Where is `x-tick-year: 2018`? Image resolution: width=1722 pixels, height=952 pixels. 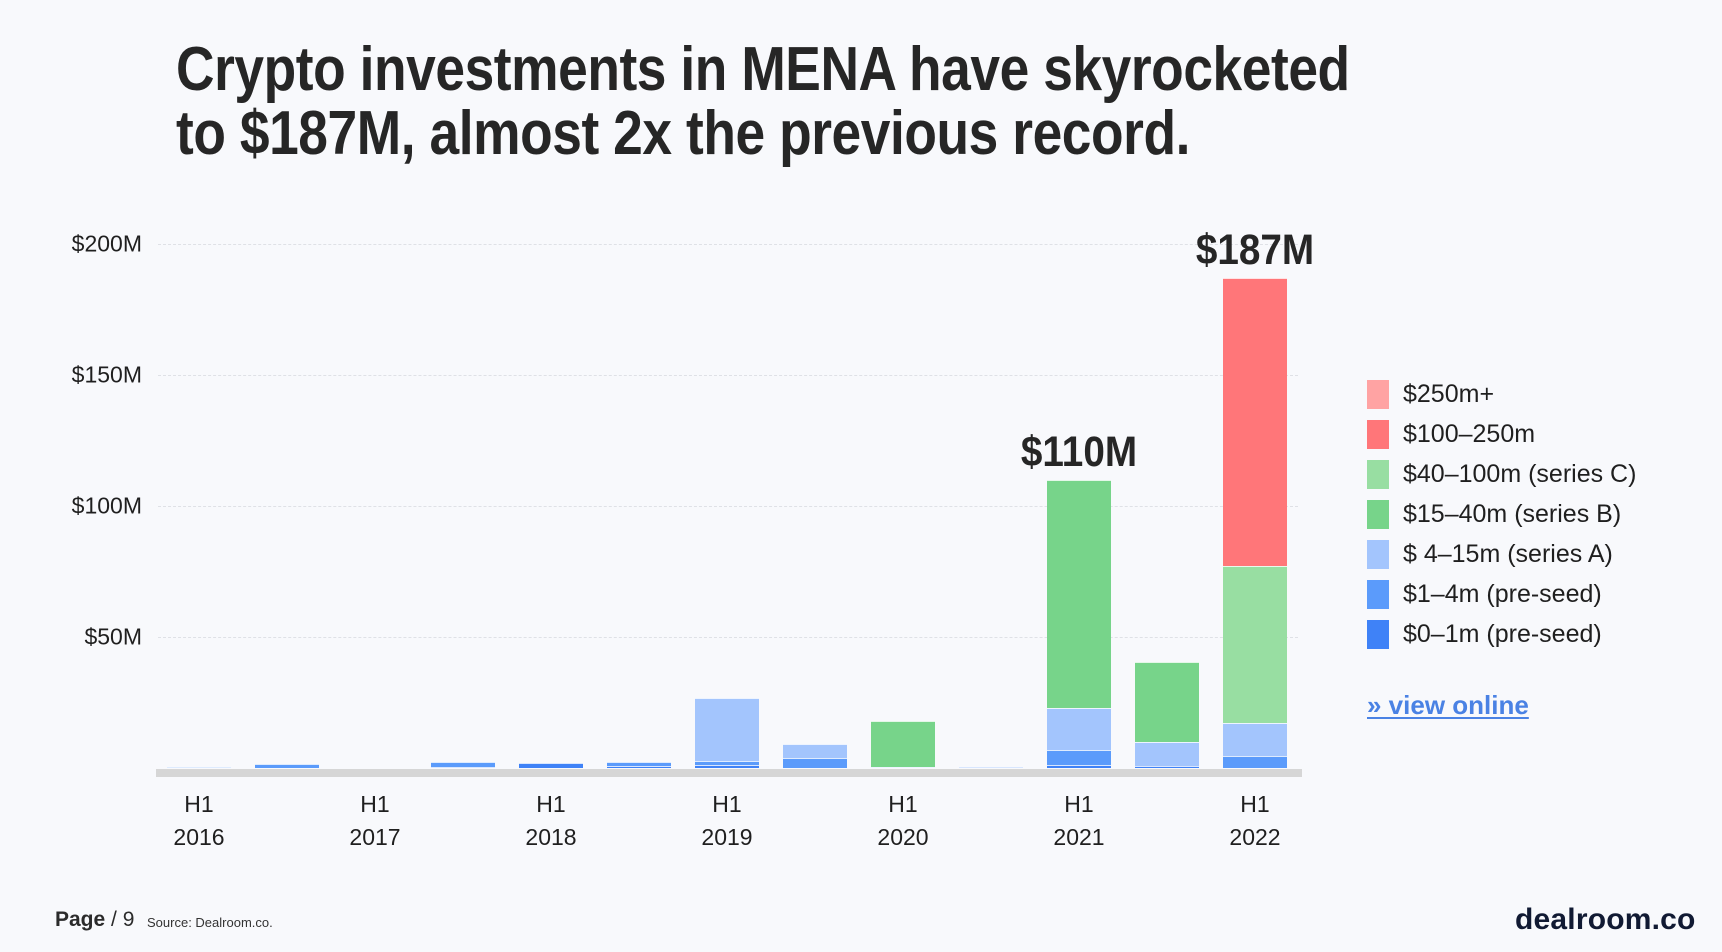
x-tick-year: 2018 is located at coordinates (551, 837).